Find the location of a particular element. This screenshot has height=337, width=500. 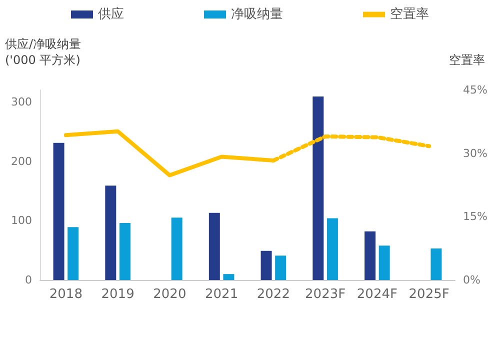

x-tick-label: 2022 is located at coordinates (273, 294).